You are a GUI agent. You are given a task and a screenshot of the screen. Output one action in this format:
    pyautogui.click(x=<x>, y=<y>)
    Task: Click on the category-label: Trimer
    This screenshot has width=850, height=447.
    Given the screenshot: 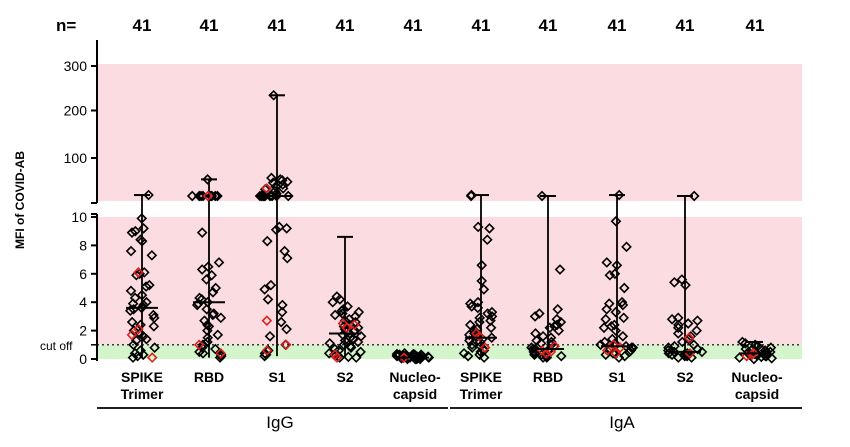 What is the action you would take?
    pyautogui.click(x=481, y=394)
    